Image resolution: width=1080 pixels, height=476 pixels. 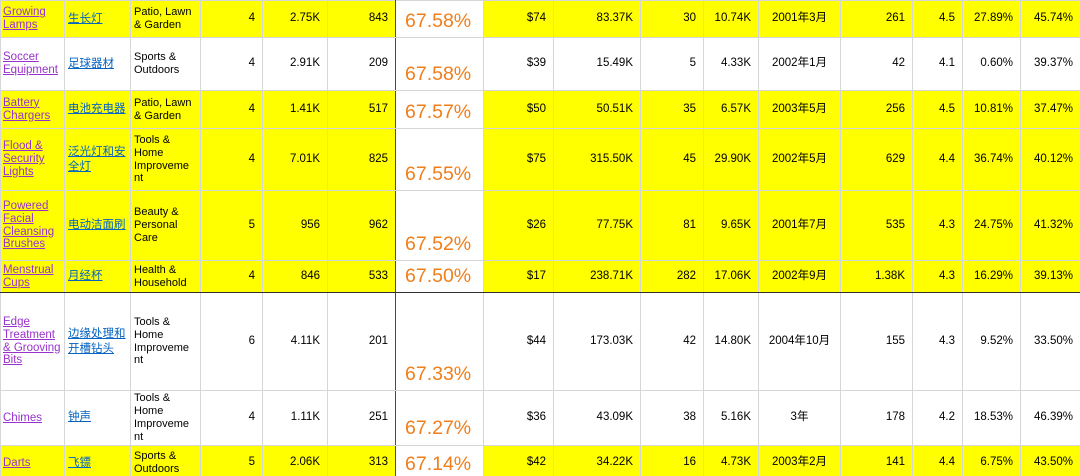 I want to click on main-percentage-cell: 67.33%, so click(x=439, y=341).